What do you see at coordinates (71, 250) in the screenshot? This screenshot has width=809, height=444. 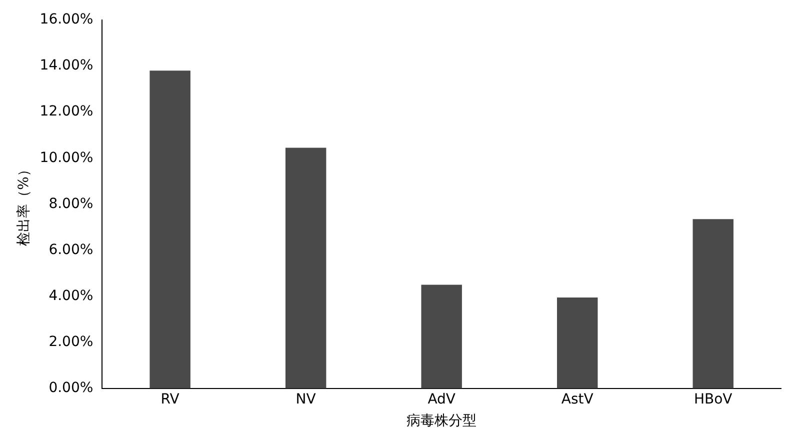 I see `y-tick-label: 6.00%` at bounding box center [71, 250].